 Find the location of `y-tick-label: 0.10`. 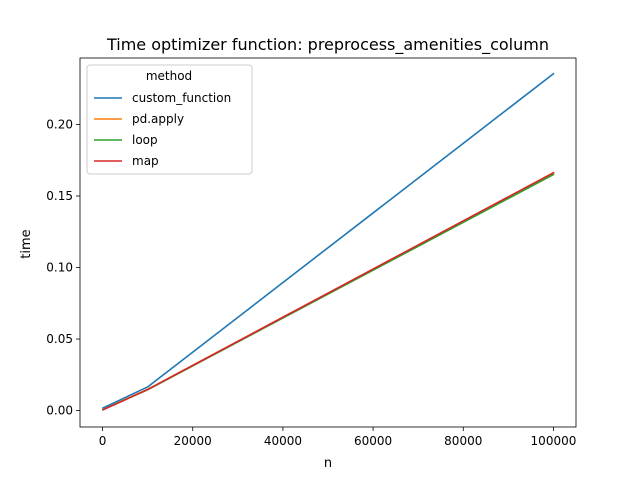

y-tick-label: 0.10 is located at coordinates (59, 268).